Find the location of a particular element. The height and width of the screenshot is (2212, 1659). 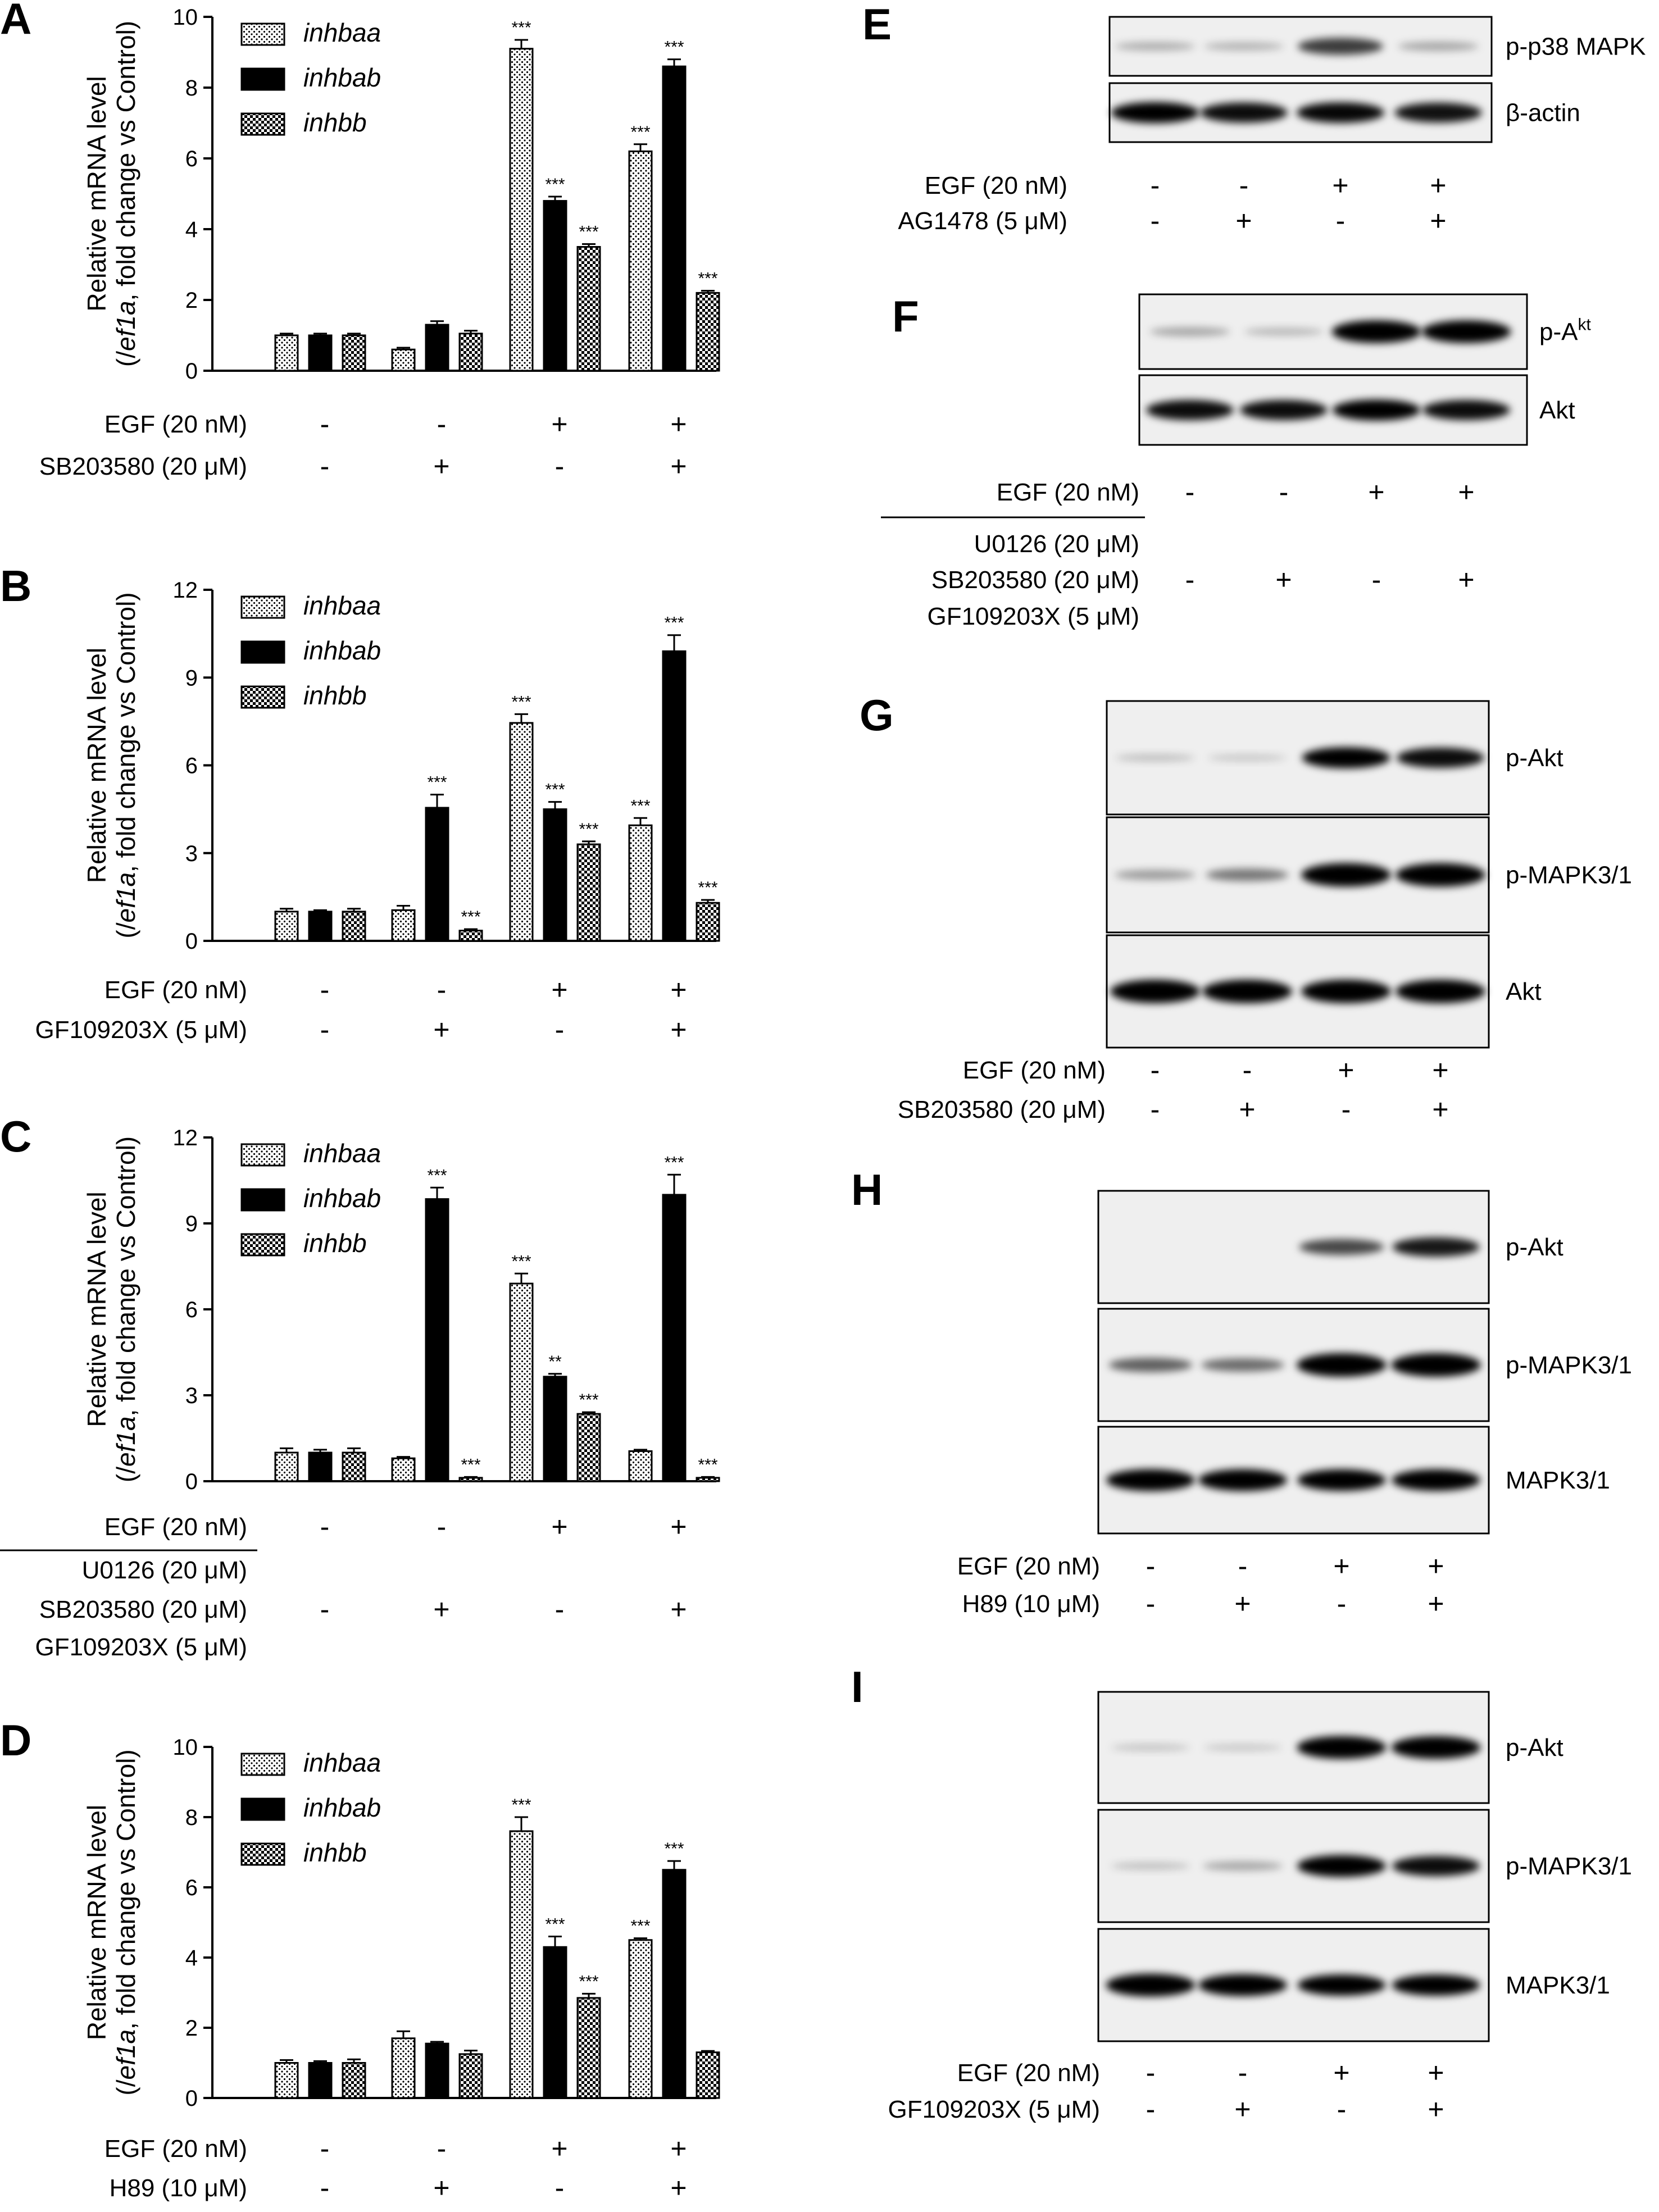

y-tick-label: 6 is located at coordinates (191, 159).